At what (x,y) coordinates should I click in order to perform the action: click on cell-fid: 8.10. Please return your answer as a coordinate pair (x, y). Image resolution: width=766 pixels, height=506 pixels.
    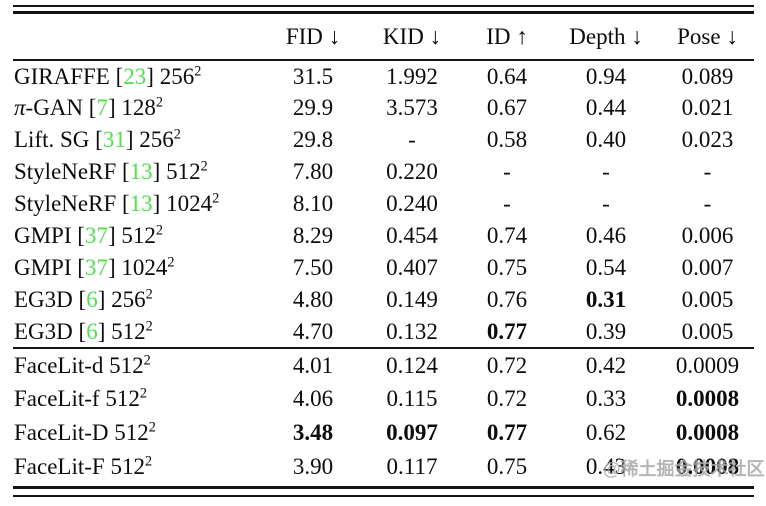
    Looking at the image, I should click on (313, 203).